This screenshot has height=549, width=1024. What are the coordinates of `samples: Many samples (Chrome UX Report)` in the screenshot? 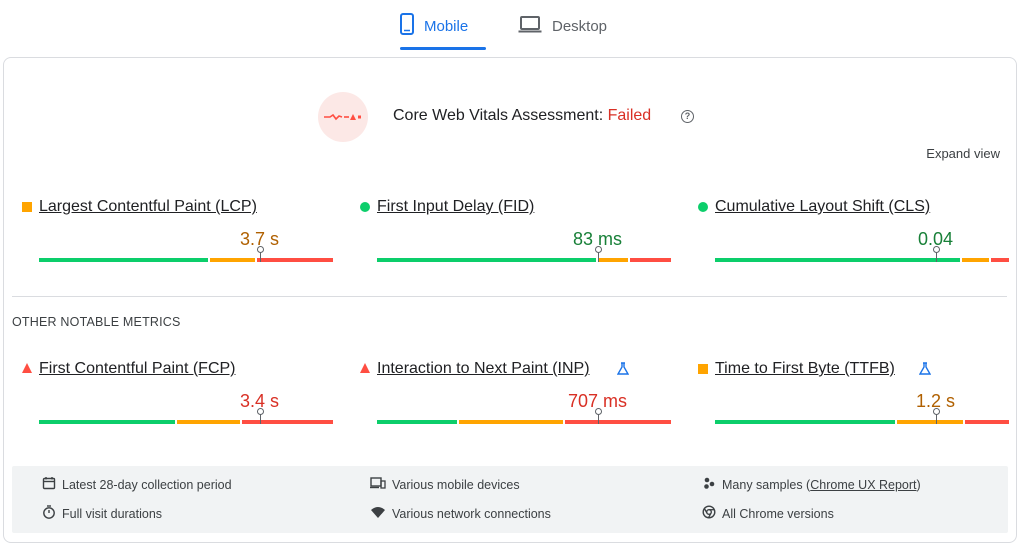 It's located at (811, 484).